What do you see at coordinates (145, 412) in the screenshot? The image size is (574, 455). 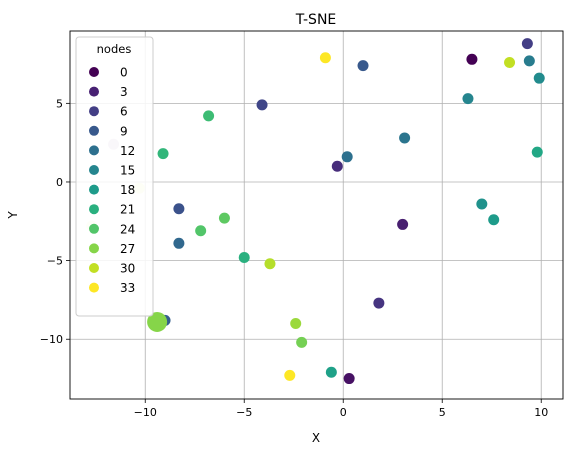 I see `x-tick-label: −10` at bounding box center [145, 412].